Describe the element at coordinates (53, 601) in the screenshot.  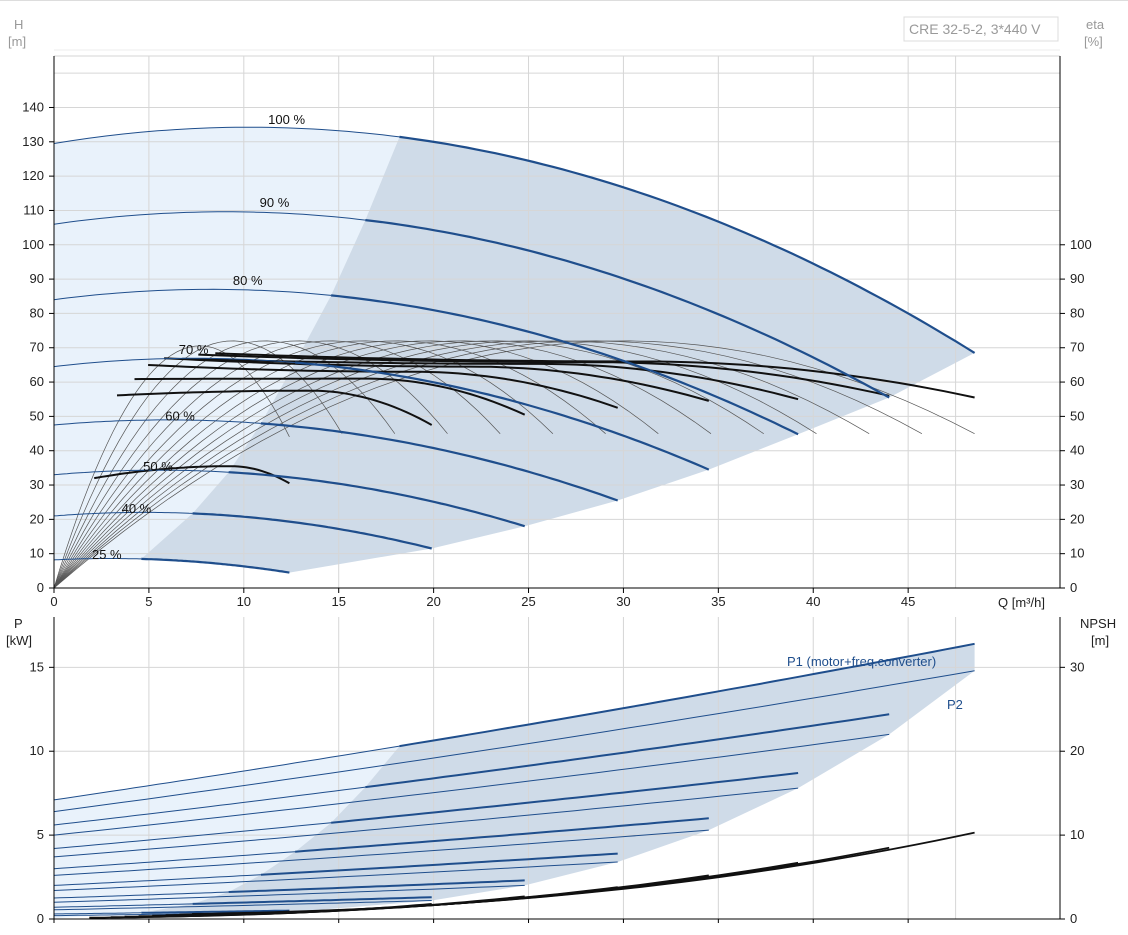
I see `flow-tick-label: 0` at that location.